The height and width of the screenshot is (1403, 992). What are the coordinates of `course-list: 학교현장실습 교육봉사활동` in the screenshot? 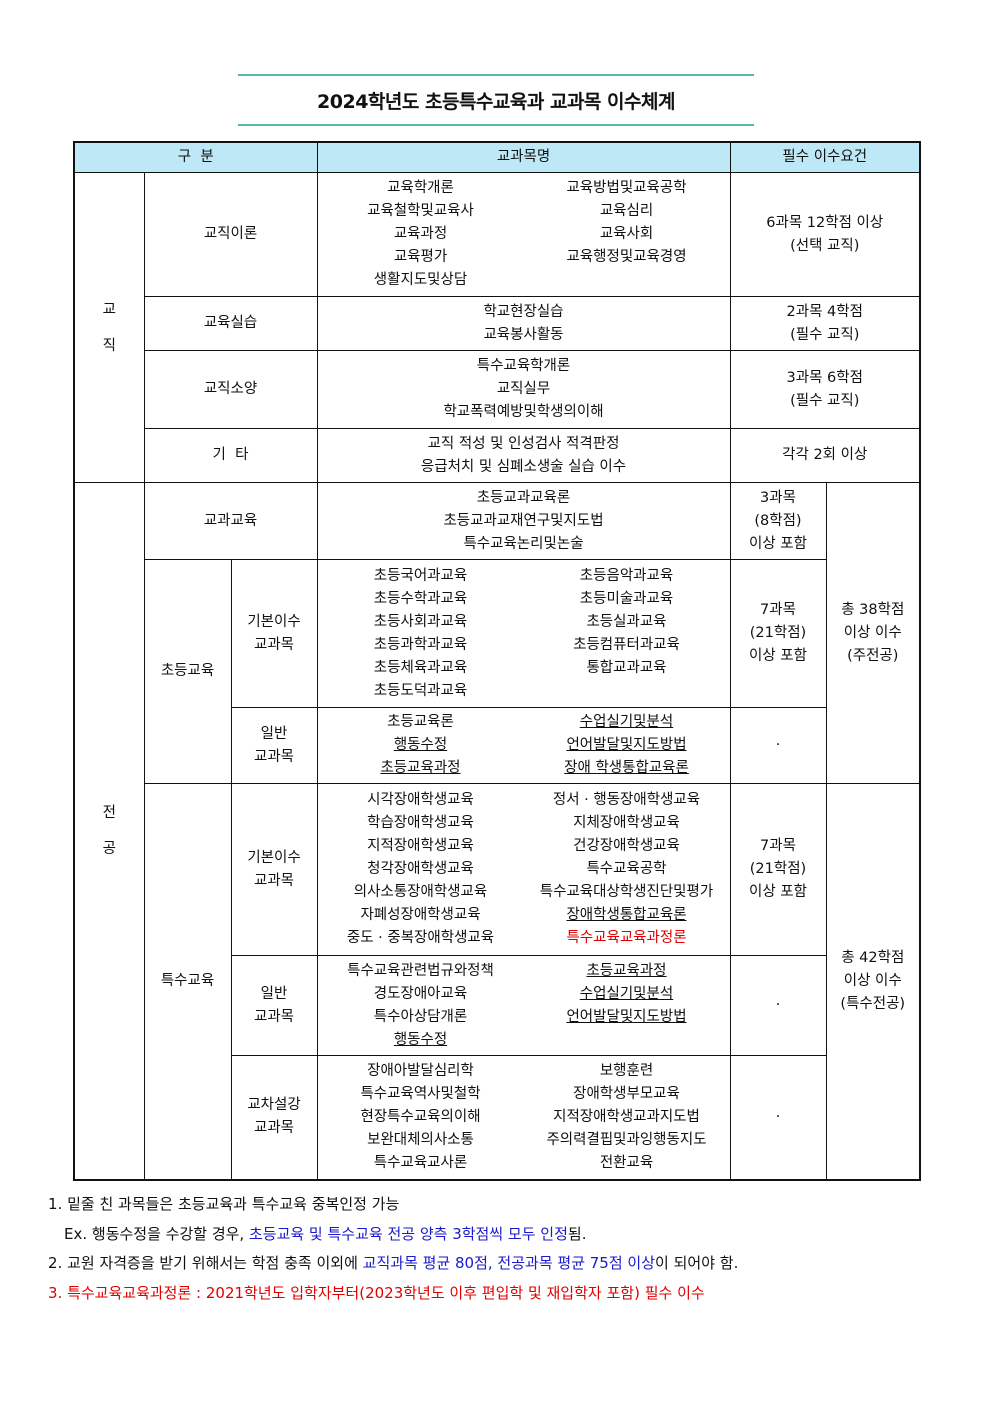 It's located at (523, 323).